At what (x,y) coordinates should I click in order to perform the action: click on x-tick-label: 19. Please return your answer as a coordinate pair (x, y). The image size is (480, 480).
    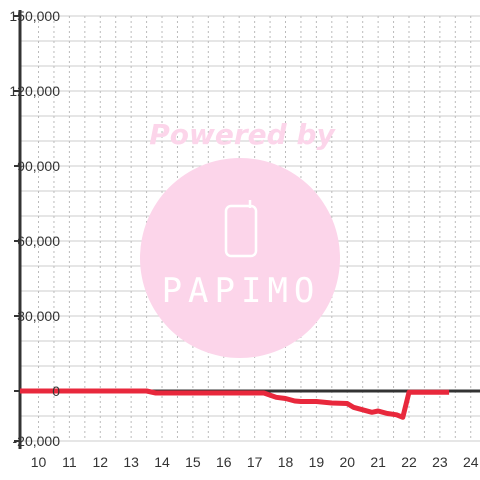
    Looking at the image, I should click on (317, 462).